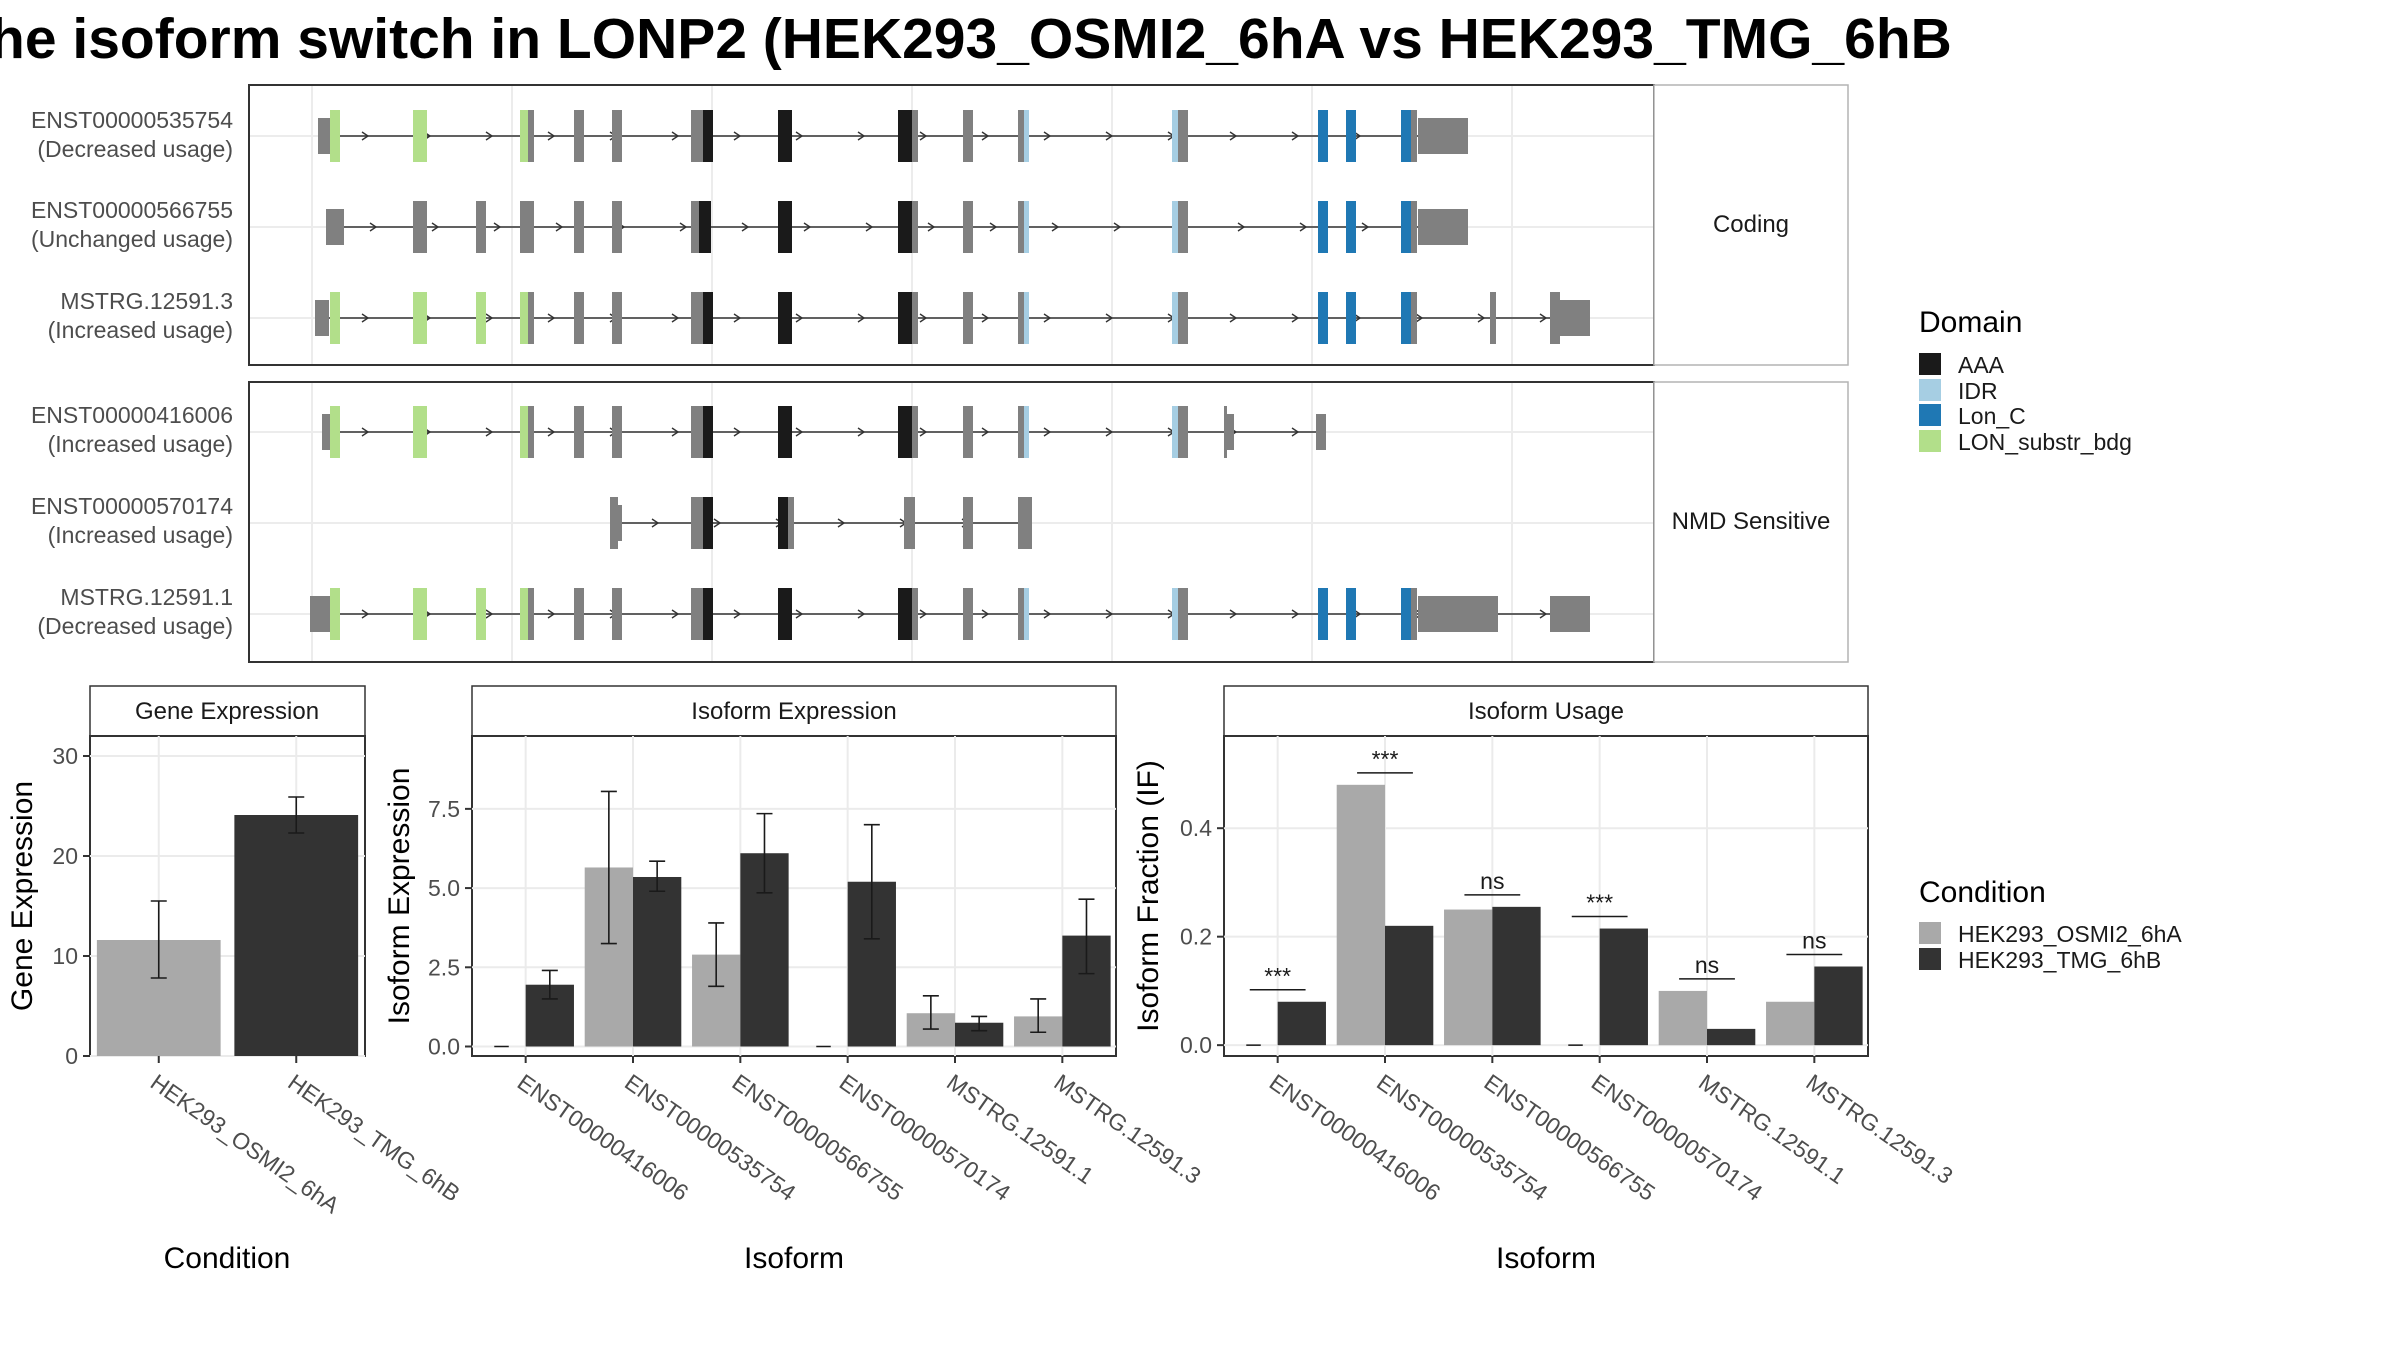  I want to click on transcript-name: ENST00000570174, so click(132, 506).